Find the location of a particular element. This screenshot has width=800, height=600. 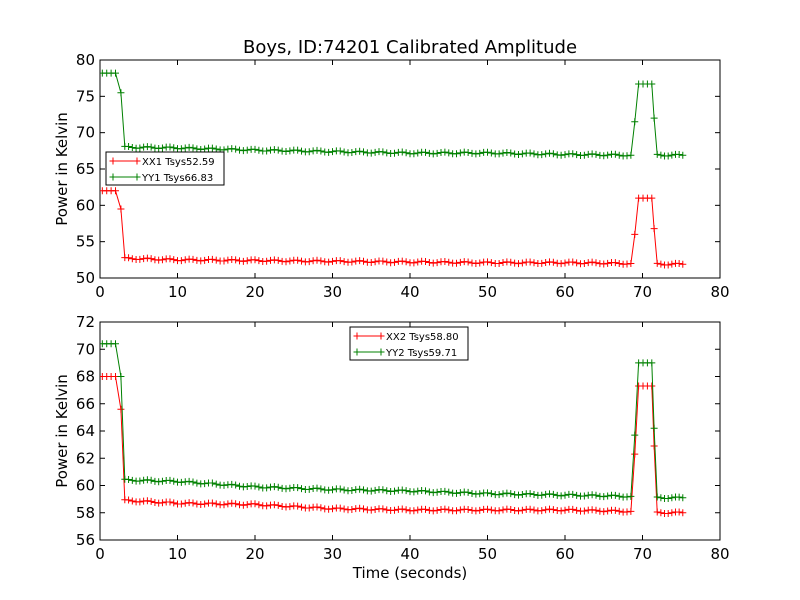

y-tick-label: 75 is located at coordinates (85, 96).